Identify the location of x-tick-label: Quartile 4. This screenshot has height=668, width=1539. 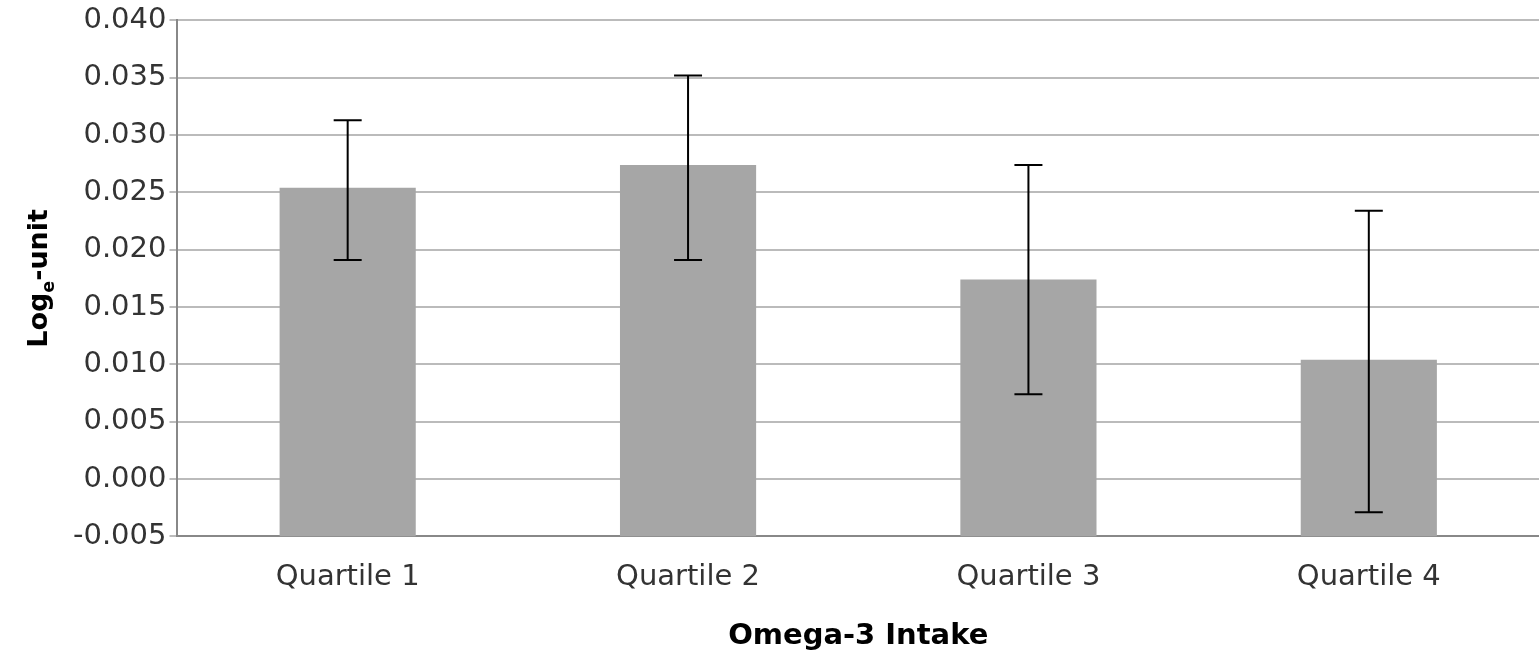
(1368, 575).